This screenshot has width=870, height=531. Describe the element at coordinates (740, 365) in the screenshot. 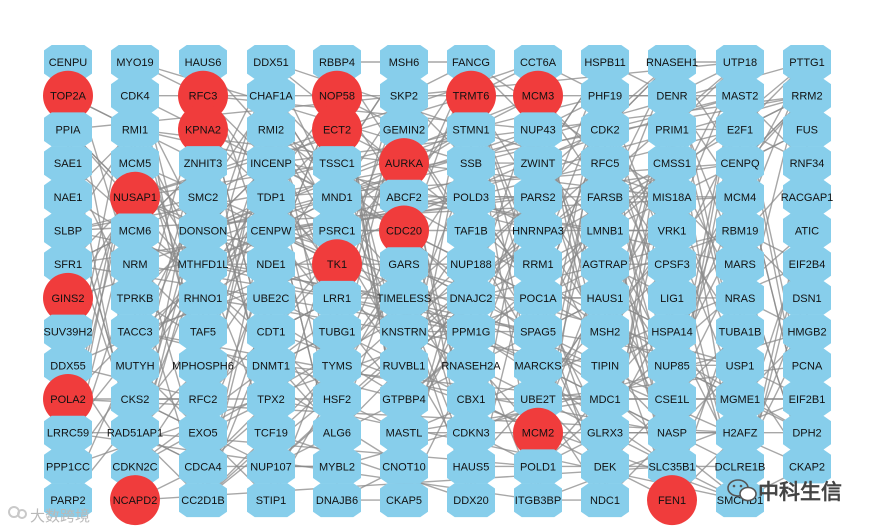

I see `gene-node-usp1: USP1` at that location.